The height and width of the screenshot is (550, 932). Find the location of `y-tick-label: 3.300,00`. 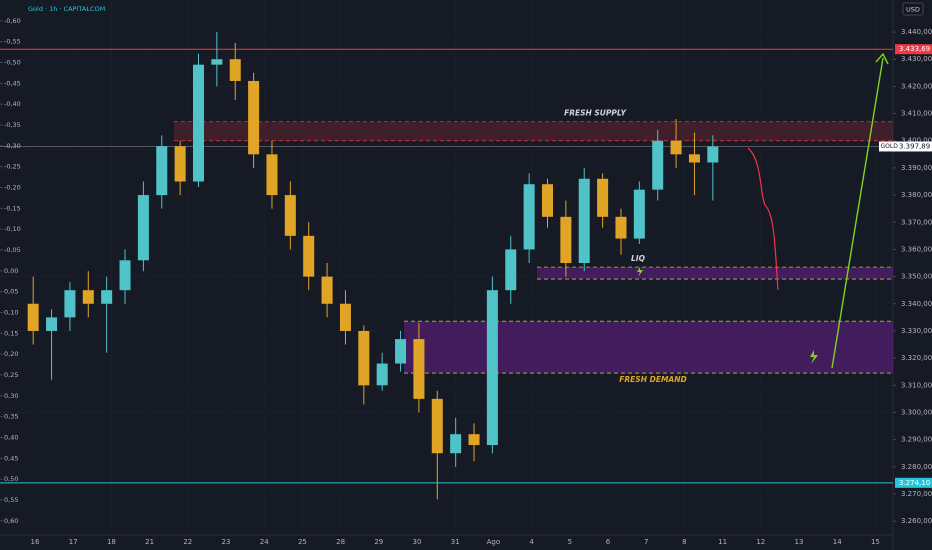

y-tick-label: 3.300,00 is located at coordinates (916, 412).